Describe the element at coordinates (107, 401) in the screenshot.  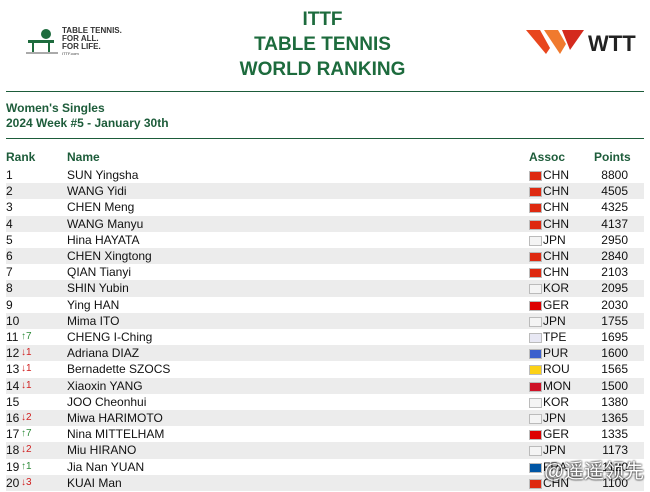
I see `player-name: JOO Cheonhui` at that location.